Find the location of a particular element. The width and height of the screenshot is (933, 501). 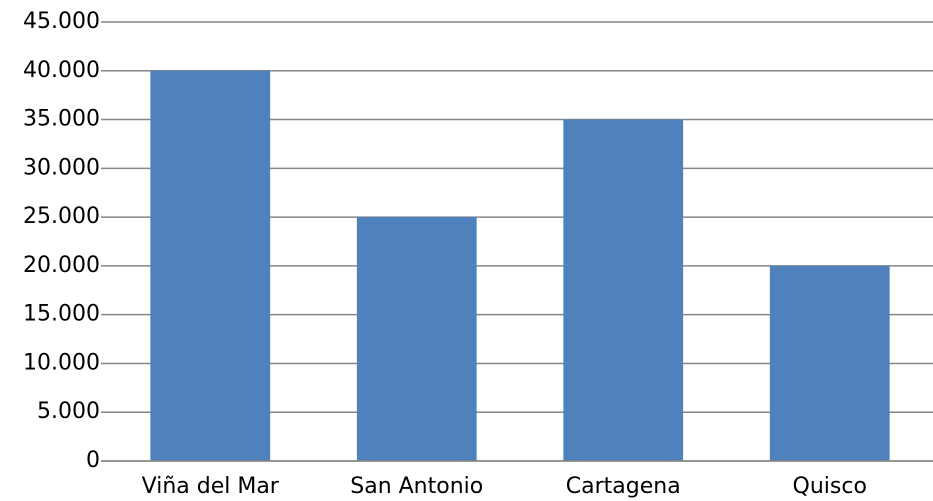

x-tick-label: Cartagena is located at coordinates (623, 486).